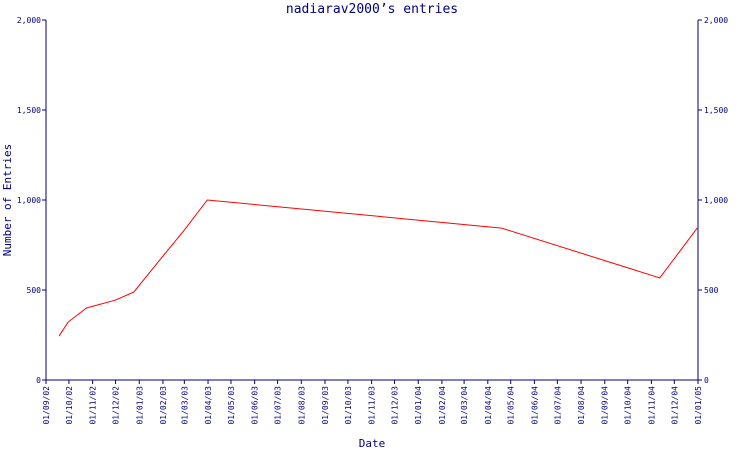 Image resolution: width=750 pixels, height=450 pixels. I want to click on x-tick-label: 01/02/04, so click(442, 405).